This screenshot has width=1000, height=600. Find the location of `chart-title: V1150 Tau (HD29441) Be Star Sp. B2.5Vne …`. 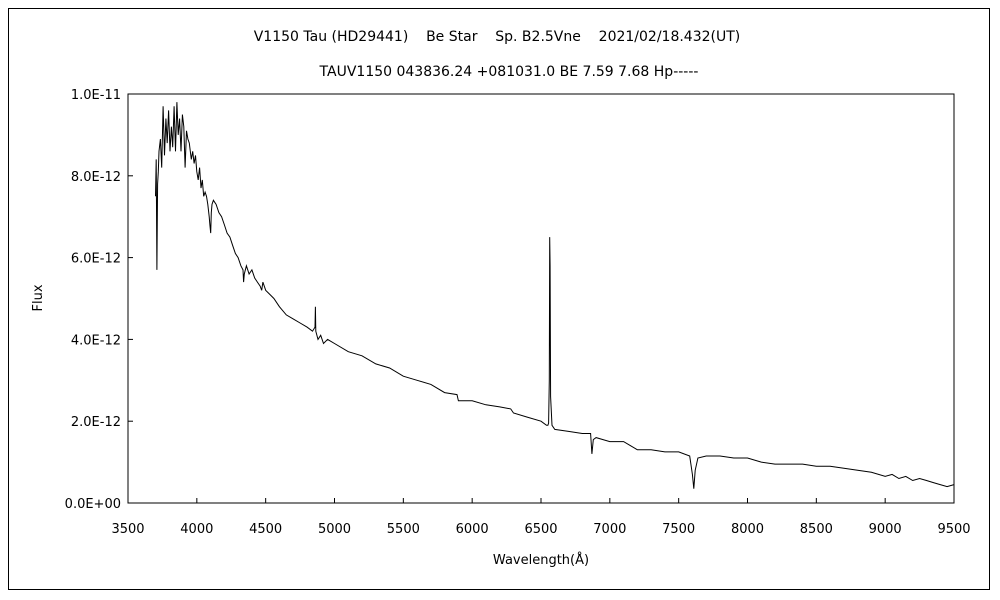

chart-title: V1150 Tau (HD29441) Be Star Sp. B2.5Vne … is located at coordinates (497, 37).